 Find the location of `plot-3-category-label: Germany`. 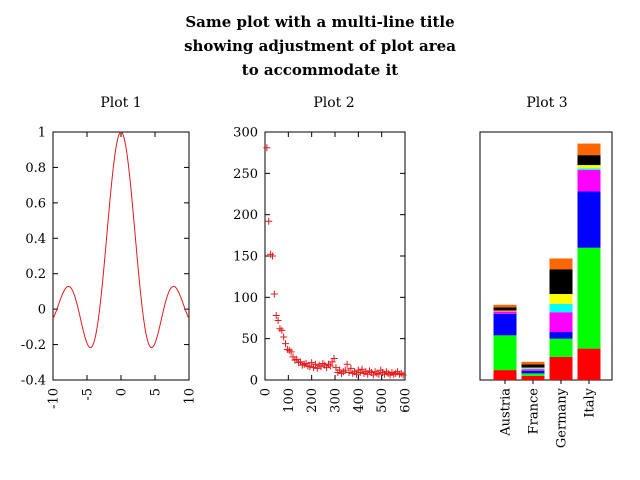

plot-3-category-label: Germany is located at coordinates (562, 417).